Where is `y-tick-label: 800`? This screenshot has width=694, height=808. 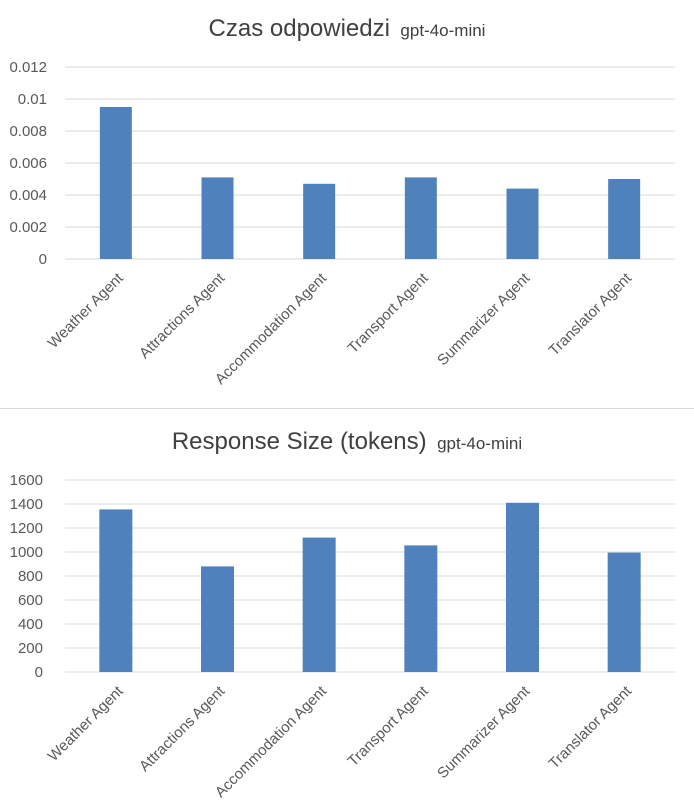
y-tick-label: 800 is located at coordinates (30, 576).